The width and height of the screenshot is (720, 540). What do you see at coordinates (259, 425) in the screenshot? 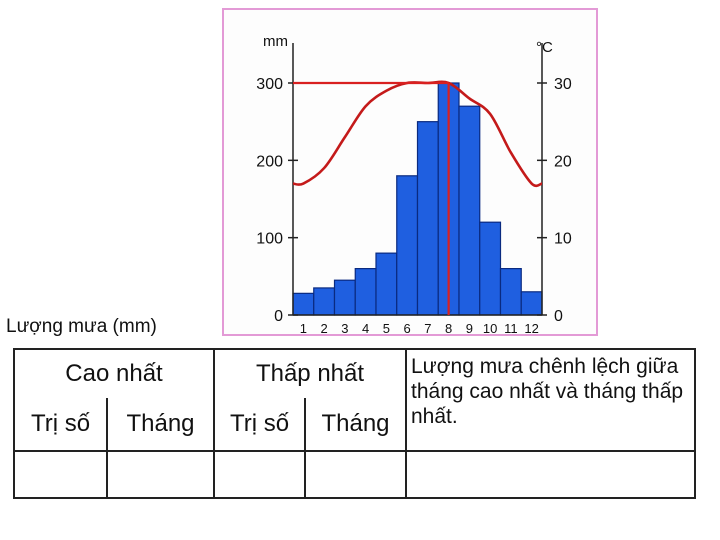
I see `header-lowest-value: Trị số` at bounding box center [259, 425].